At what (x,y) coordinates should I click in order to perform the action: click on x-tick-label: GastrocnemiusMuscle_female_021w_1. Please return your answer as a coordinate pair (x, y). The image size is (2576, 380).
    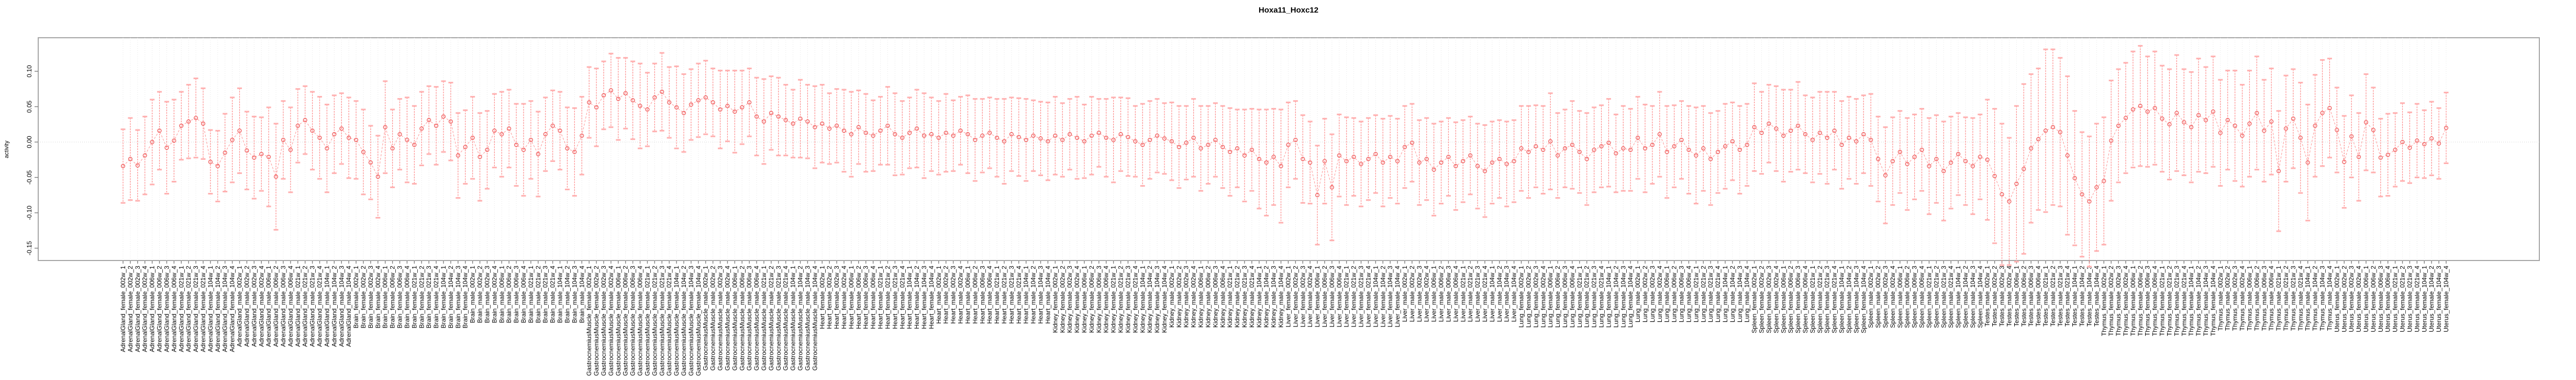
    Looking at the image, I should click on (647, 321).